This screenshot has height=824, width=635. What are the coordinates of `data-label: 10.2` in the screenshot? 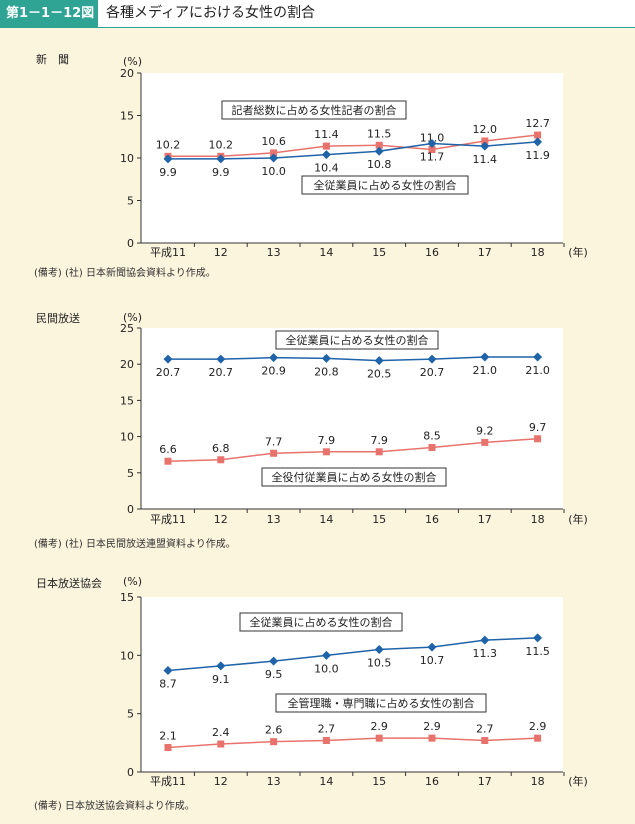 It's located at (168, 144).